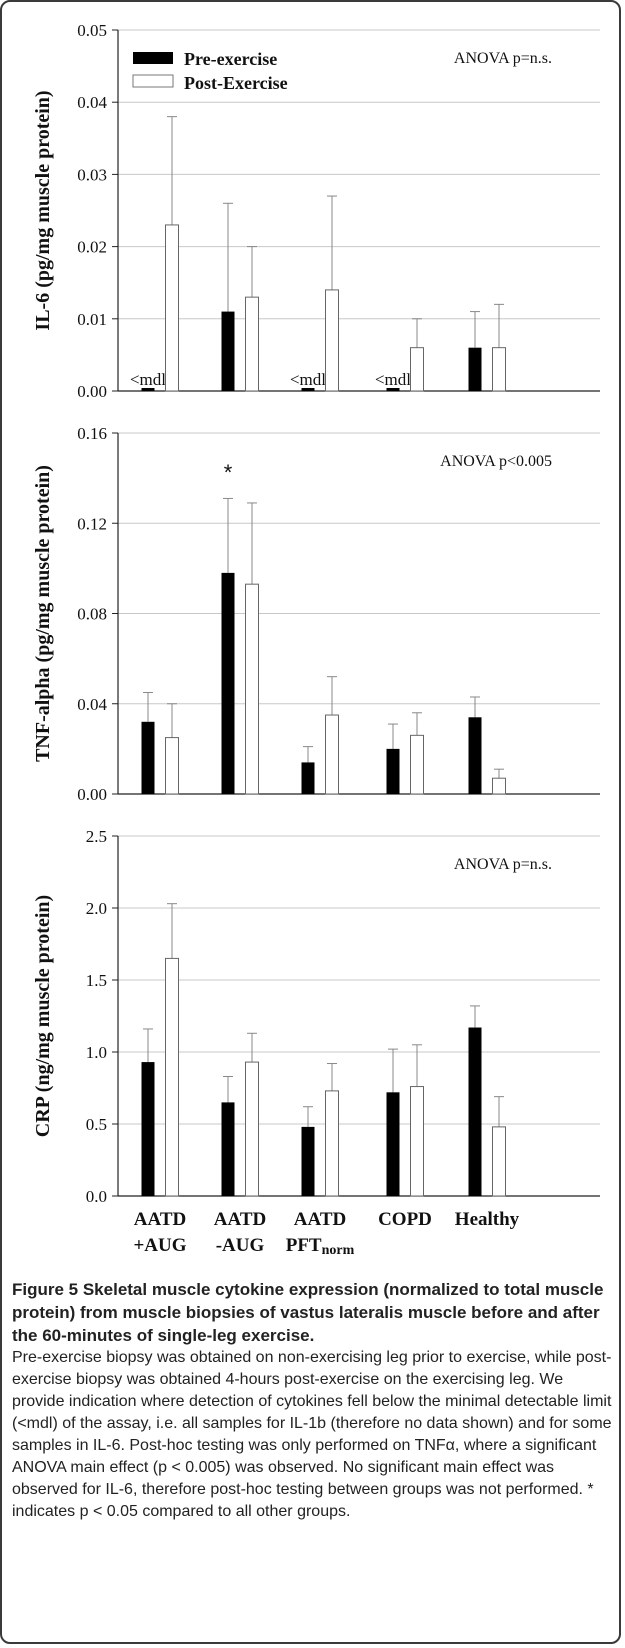  I want to click on y-tick-label: 0.5, so click(96, 1124).